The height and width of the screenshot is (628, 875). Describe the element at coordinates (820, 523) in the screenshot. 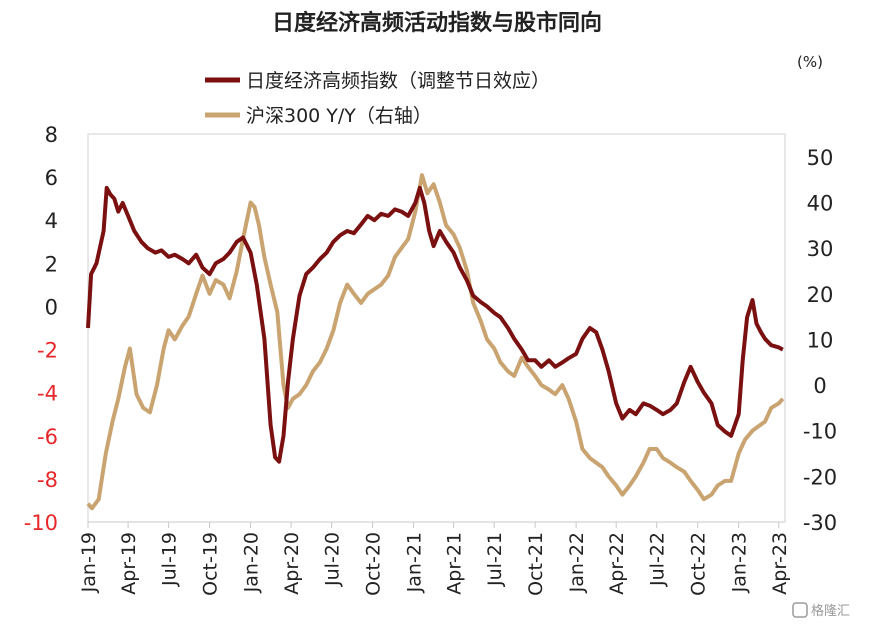

I see `right-tick-label: -30` at that location.